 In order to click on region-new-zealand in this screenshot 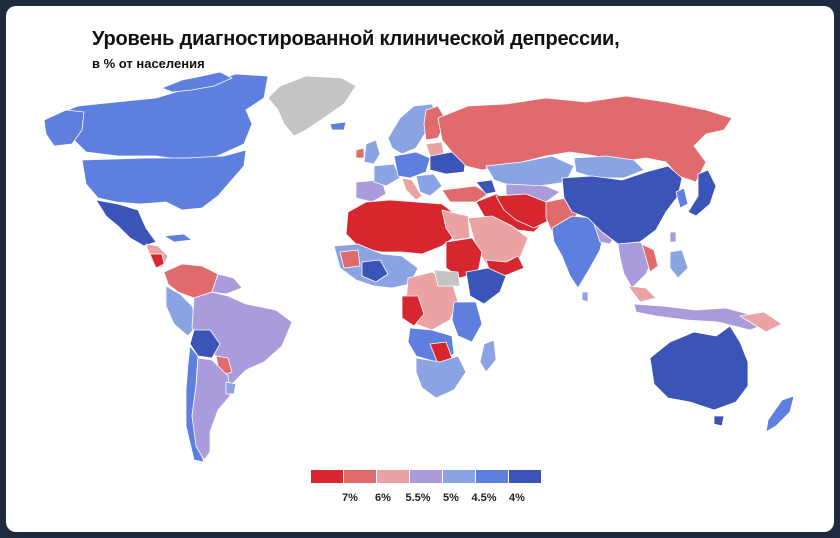, I will do `click(780, 414)`.